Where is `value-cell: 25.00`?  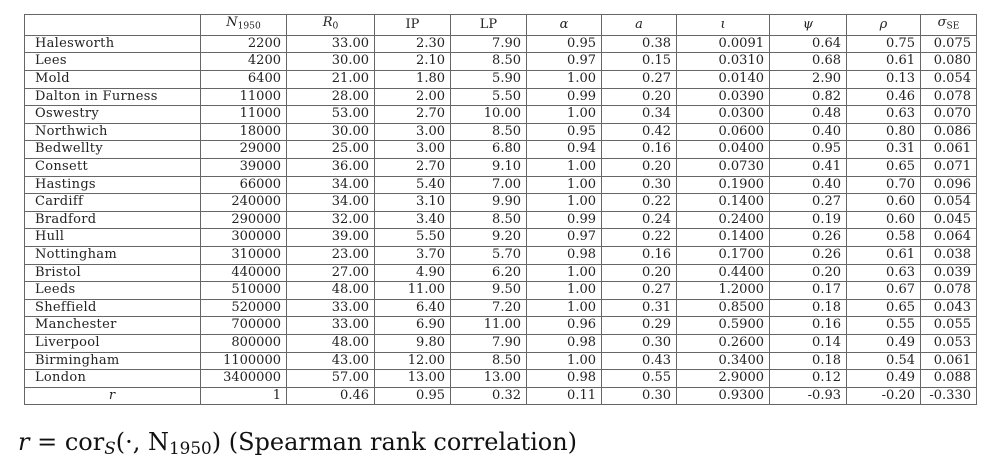 value-cell: 25.00 is located at coordinates (330, 150).